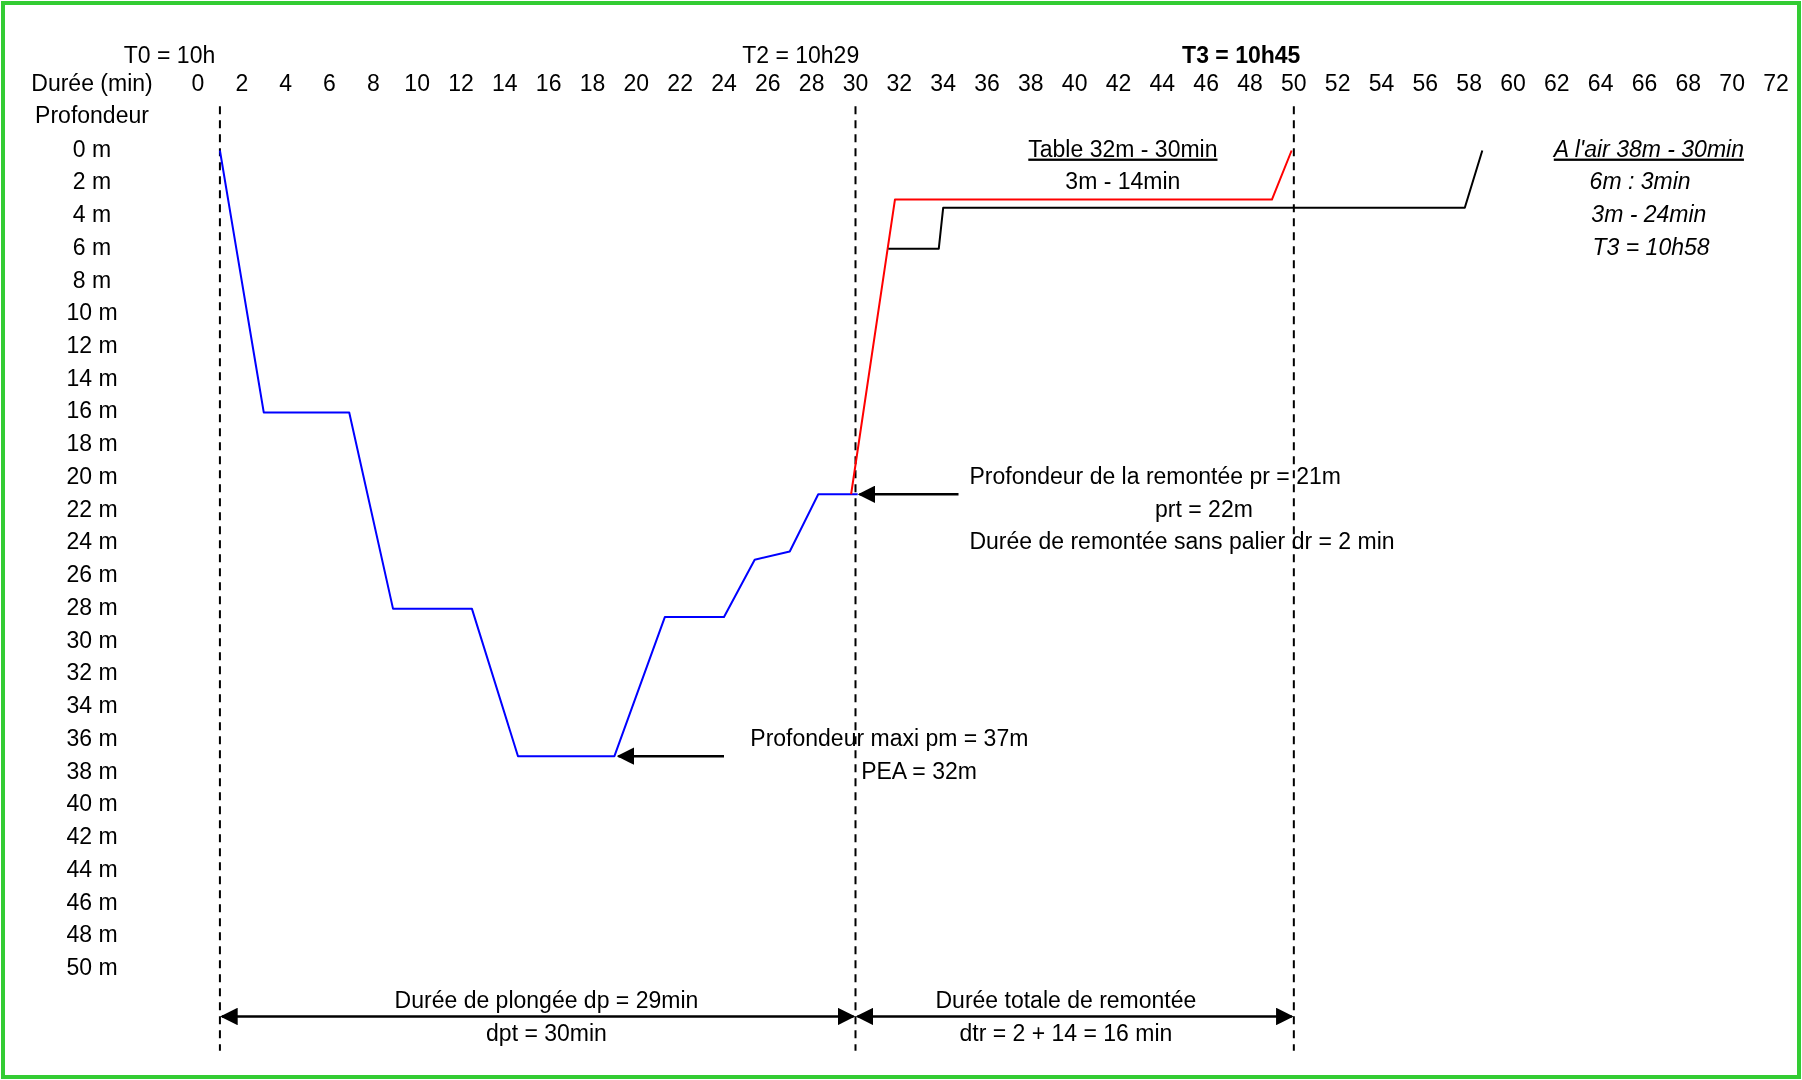 This screenshot has height=1080, width=1802. Describe the element at coordinates (1031, 83) in the screenshot. I see `x-tick-label: 38` at that location.